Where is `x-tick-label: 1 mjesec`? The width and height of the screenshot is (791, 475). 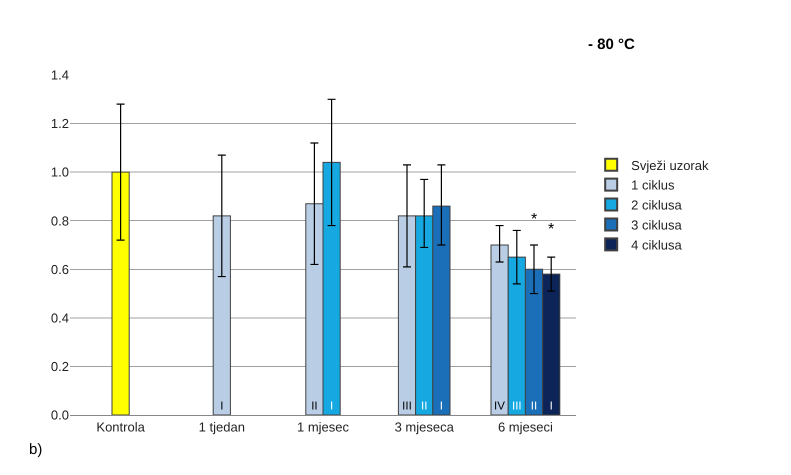 x-tick-label: 1 mjesec is located at coordinates (323, 427).